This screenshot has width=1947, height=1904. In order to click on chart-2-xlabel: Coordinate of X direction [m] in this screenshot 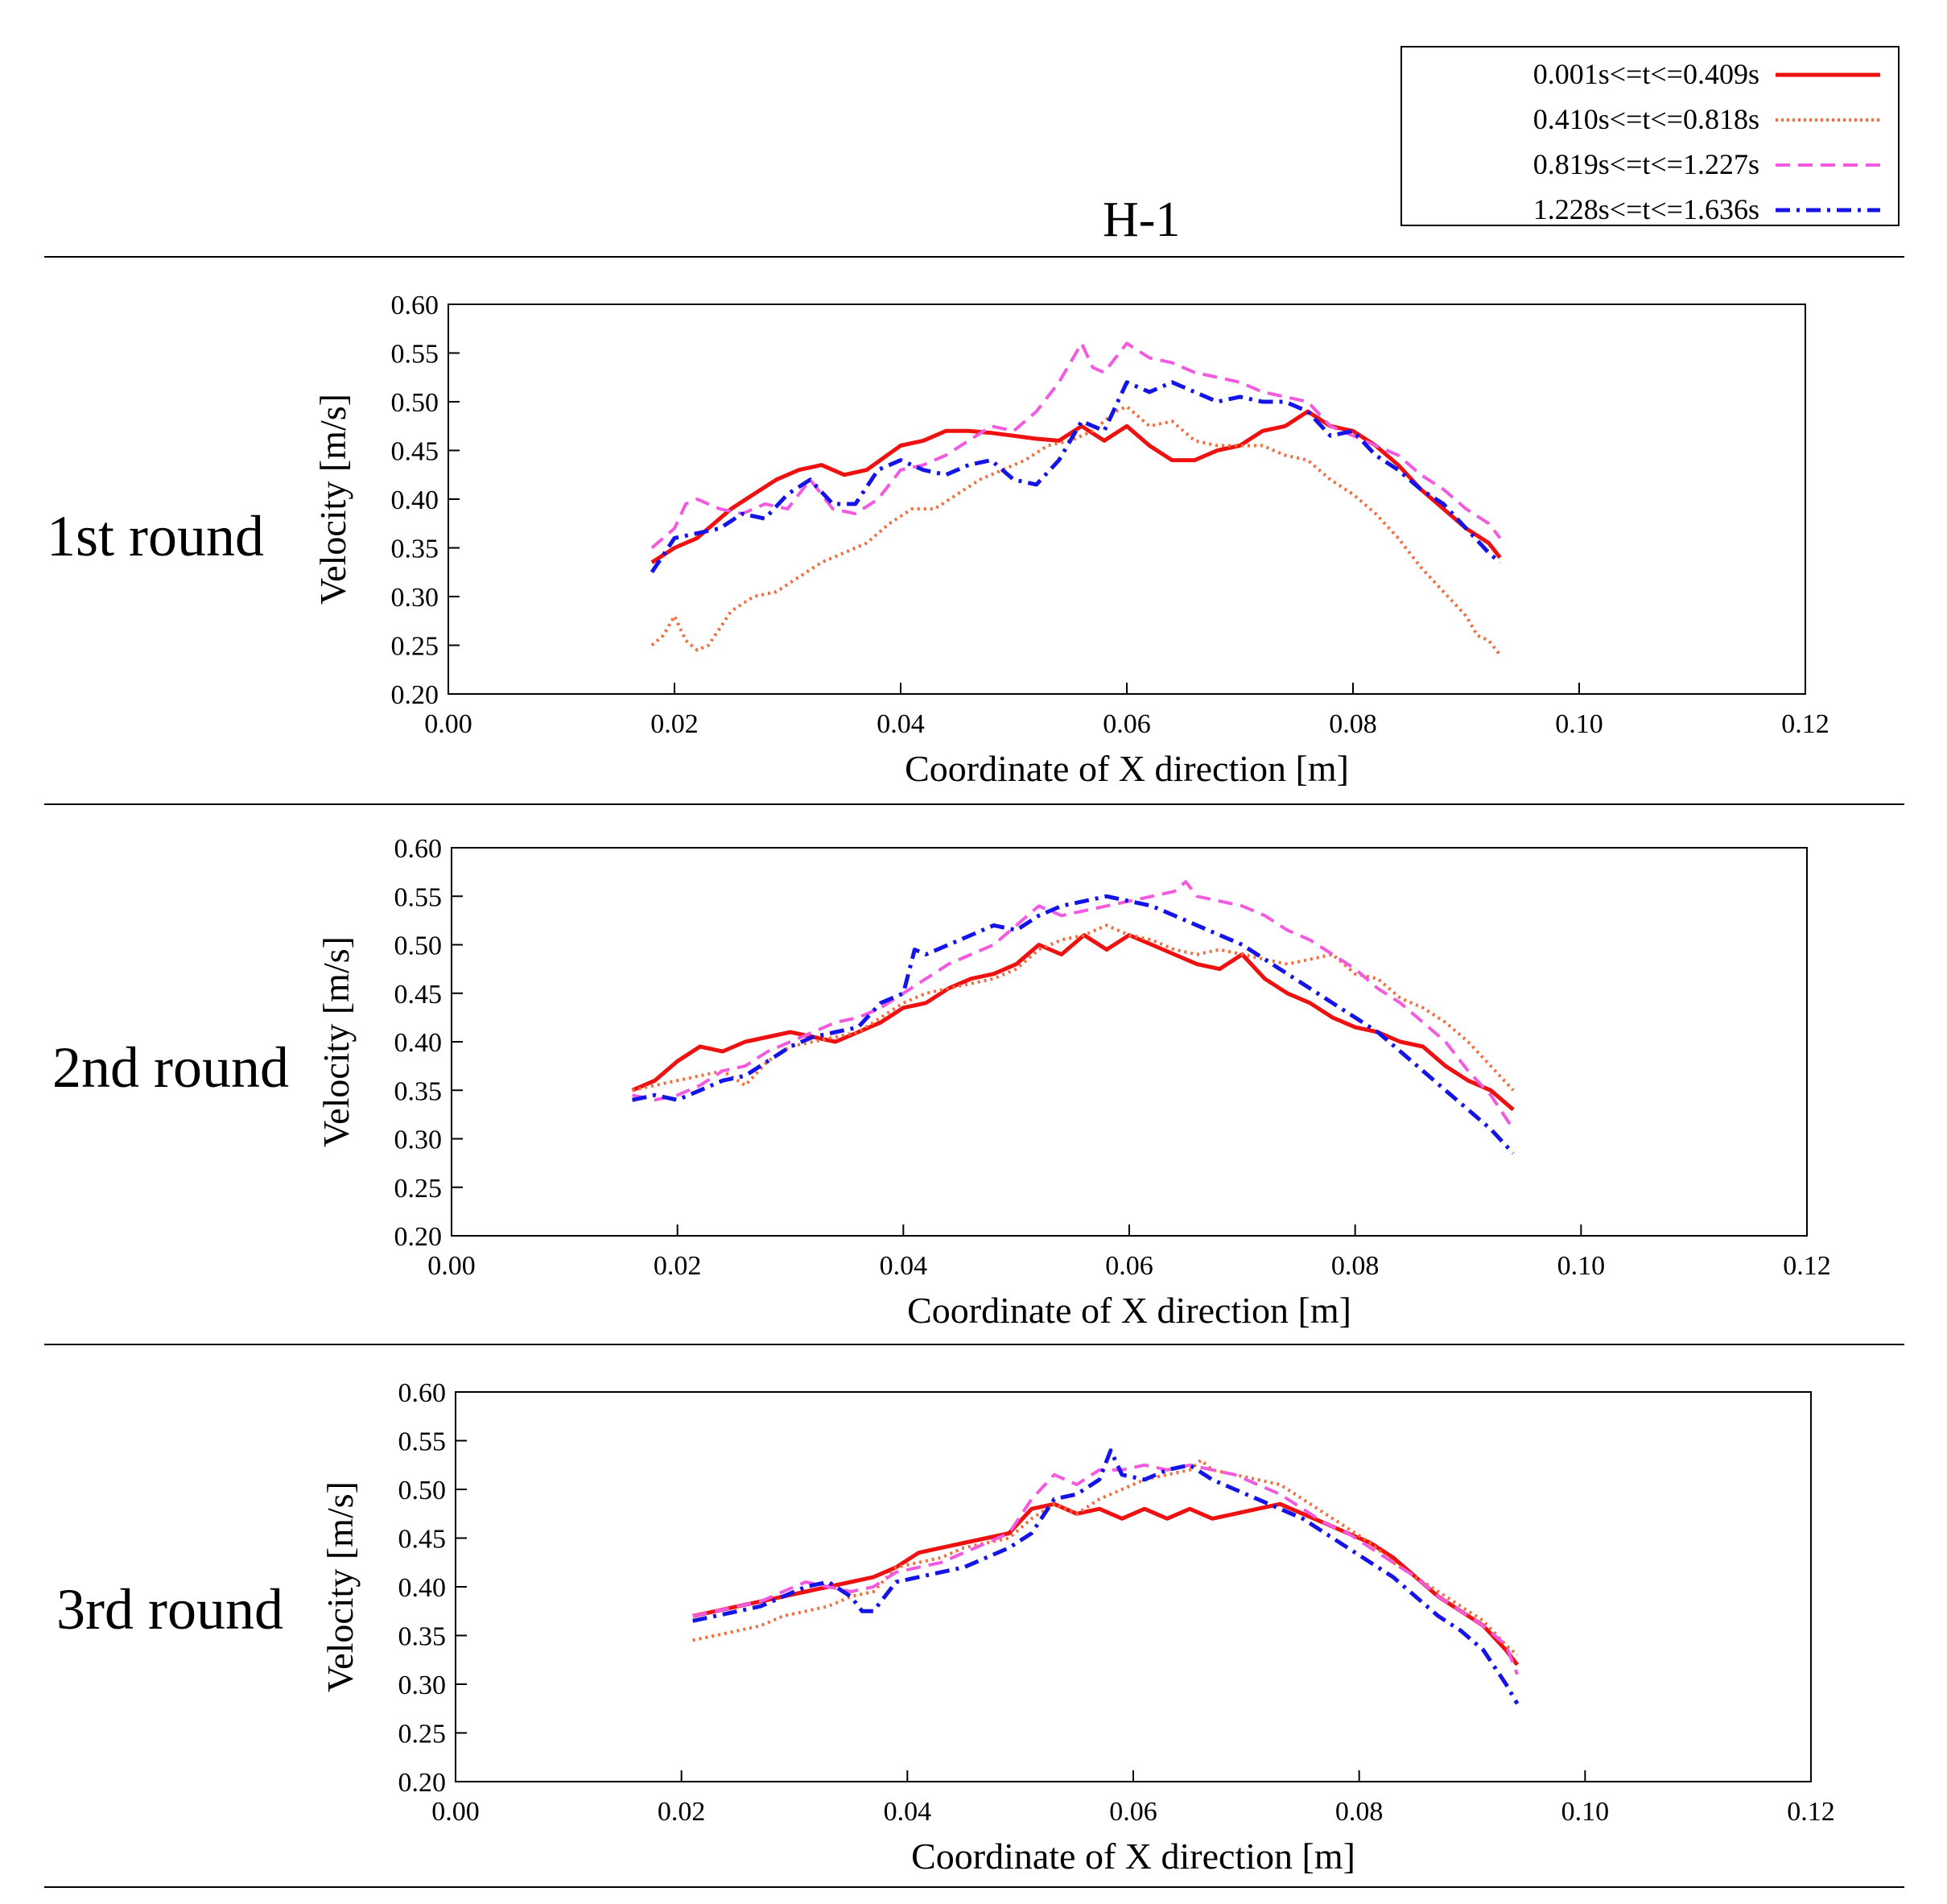, I will do `click(1129, 1310)`.